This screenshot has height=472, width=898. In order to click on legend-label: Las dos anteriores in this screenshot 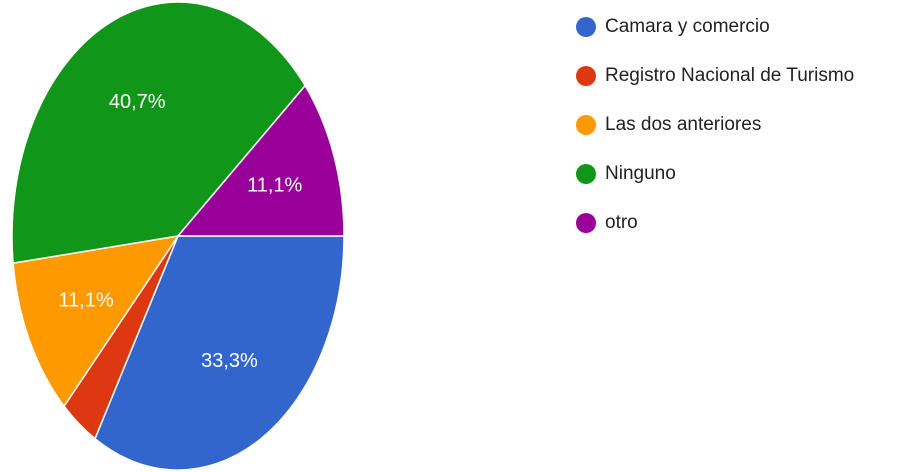, I will do `click(683, 124)`.